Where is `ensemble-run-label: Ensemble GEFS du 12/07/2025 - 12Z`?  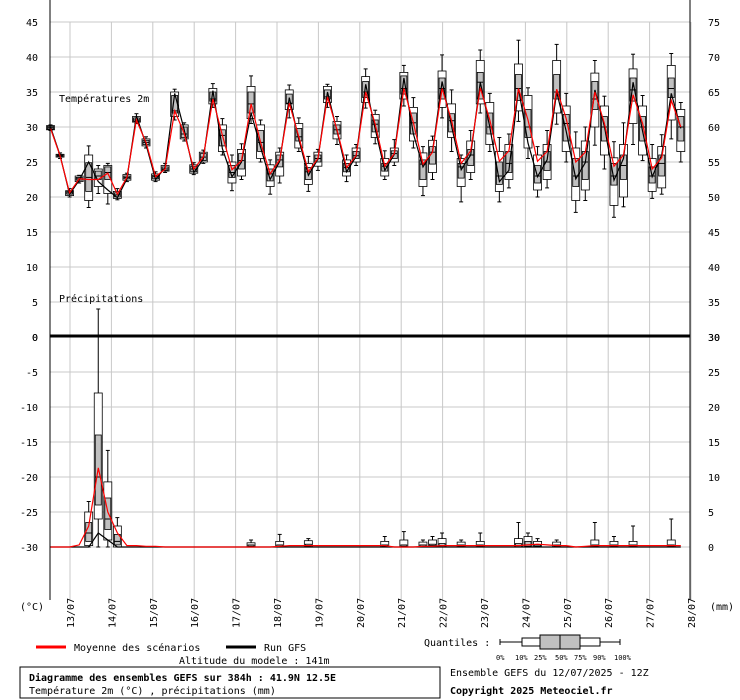 ensemble-run-label: Ensemble GEFS du 12/07/2025 - 12Z is located at coordinates (549, 673).